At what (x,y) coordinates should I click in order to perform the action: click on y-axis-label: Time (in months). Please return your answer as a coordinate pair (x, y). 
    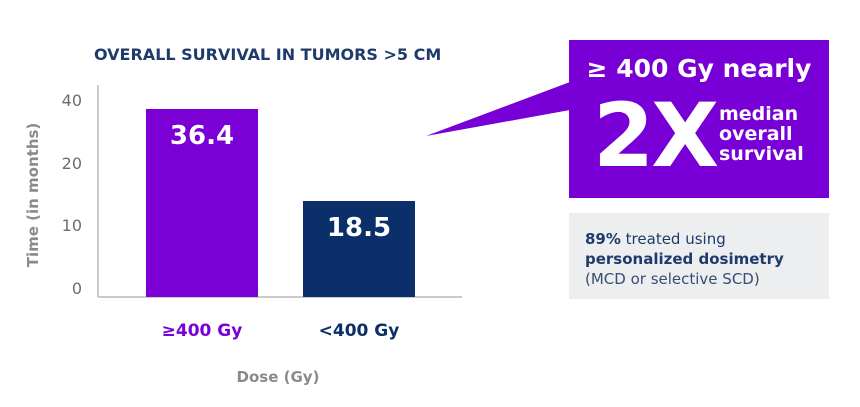
    Looking at the image, I should click on (33, 195).